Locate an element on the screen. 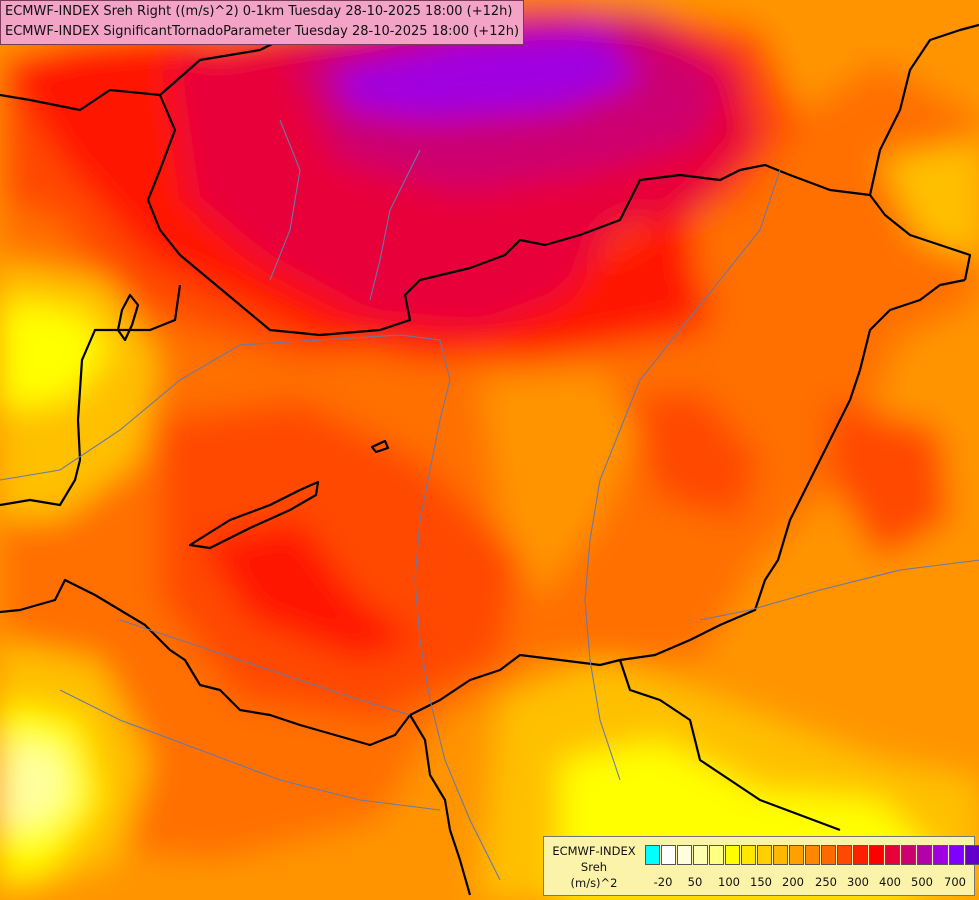 The height and width of the screenshot is (900, 979). field-pale-southwest is located at coordinates (35, 785).